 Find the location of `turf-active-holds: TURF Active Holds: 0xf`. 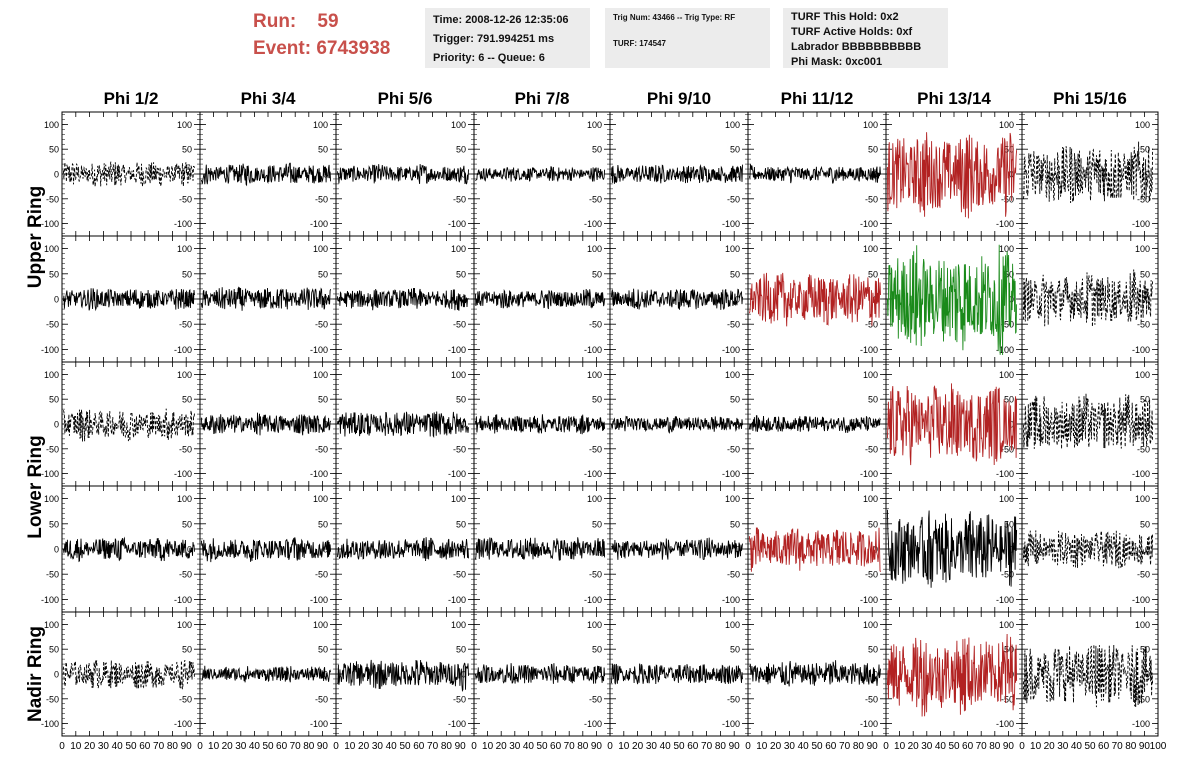

turf-active-holds: TURF Active Holds: 0xf is located at coordinates (852, 32).